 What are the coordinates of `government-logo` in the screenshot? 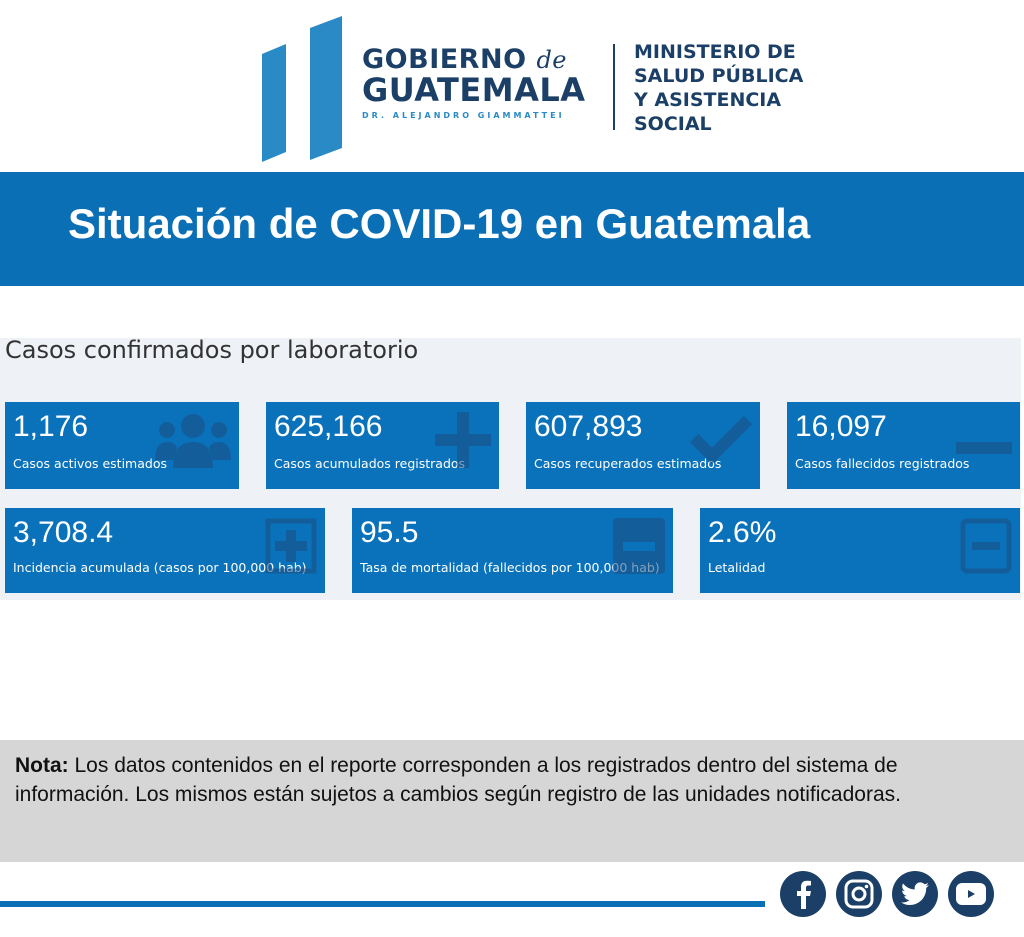 It's located at (302, 89).